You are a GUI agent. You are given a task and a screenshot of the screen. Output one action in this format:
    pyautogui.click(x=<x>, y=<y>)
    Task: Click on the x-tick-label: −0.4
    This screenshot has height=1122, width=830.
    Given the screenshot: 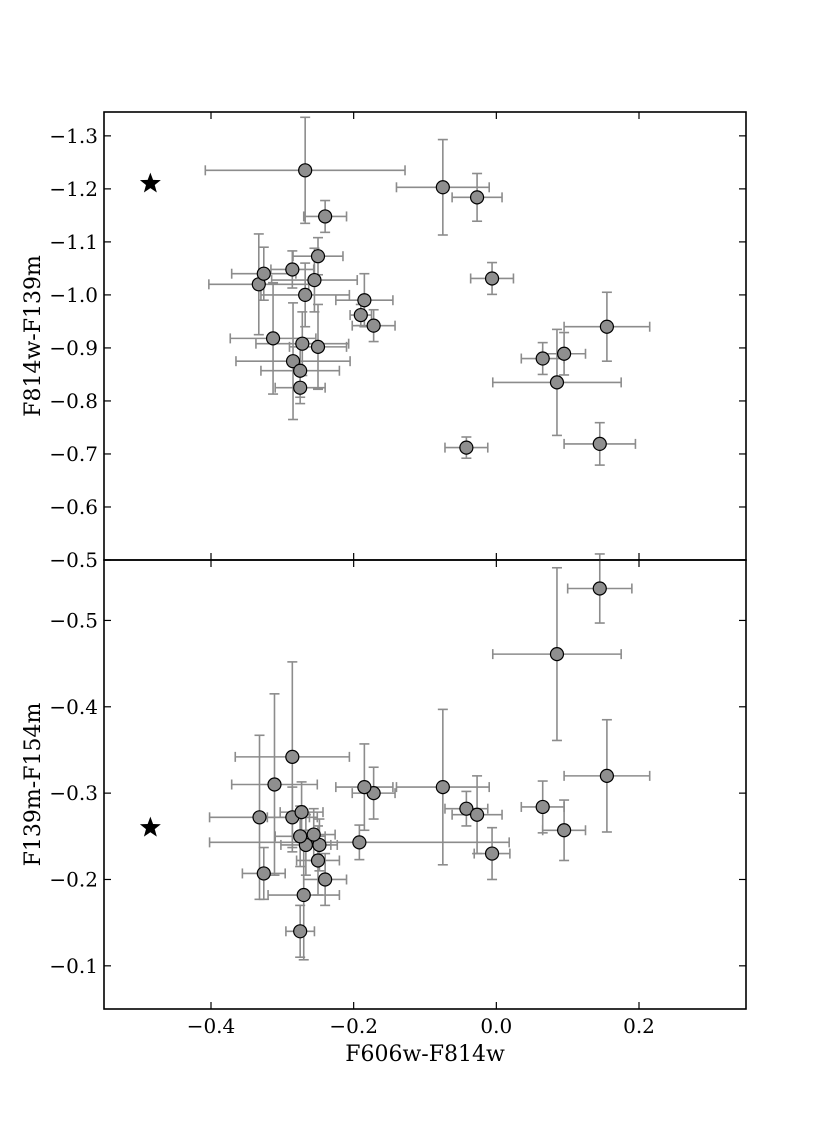 What is the action you would take?
    pyautogui.click(x=211, y=1026)
    